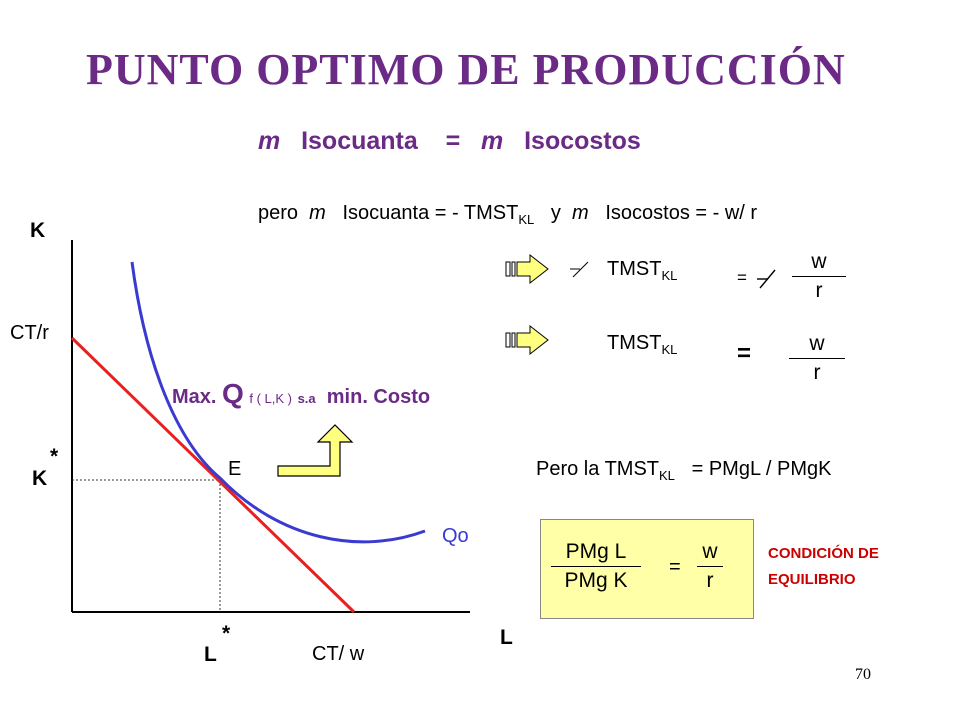  I want to click on row2-fraction: w r, so click(817, 358).